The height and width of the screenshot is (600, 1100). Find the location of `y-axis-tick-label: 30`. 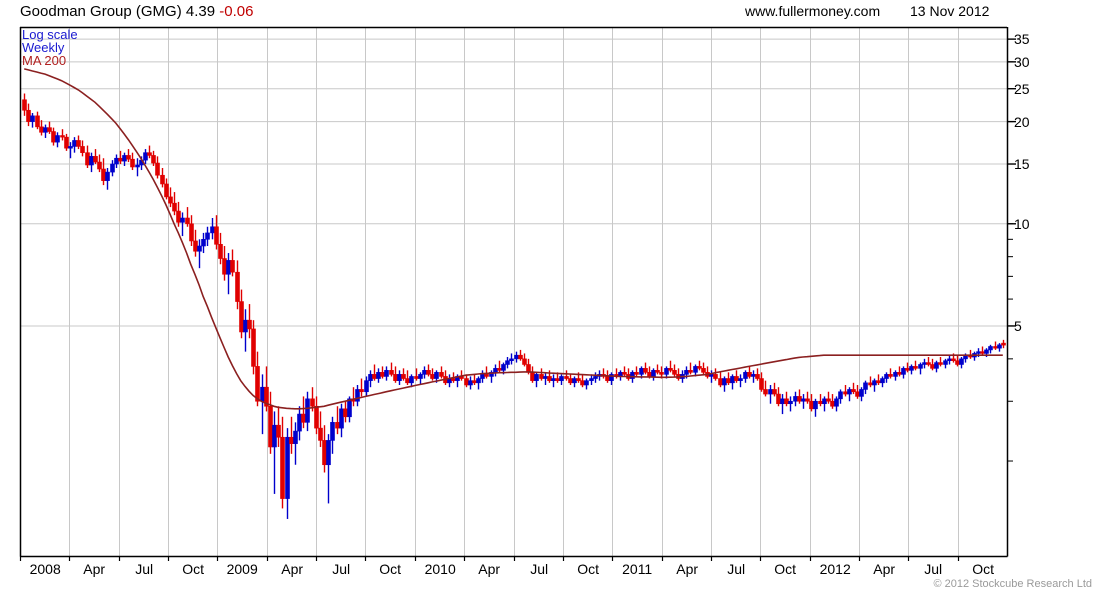

y-axis-tick-label: 30 is located at coordinates (1022, 61).